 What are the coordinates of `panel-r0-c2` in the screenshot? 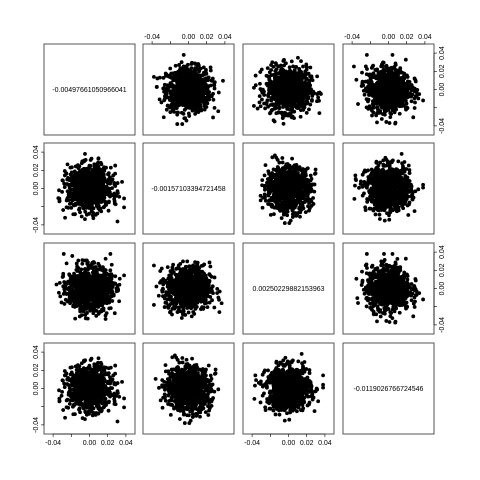 It's located at (288, 89).